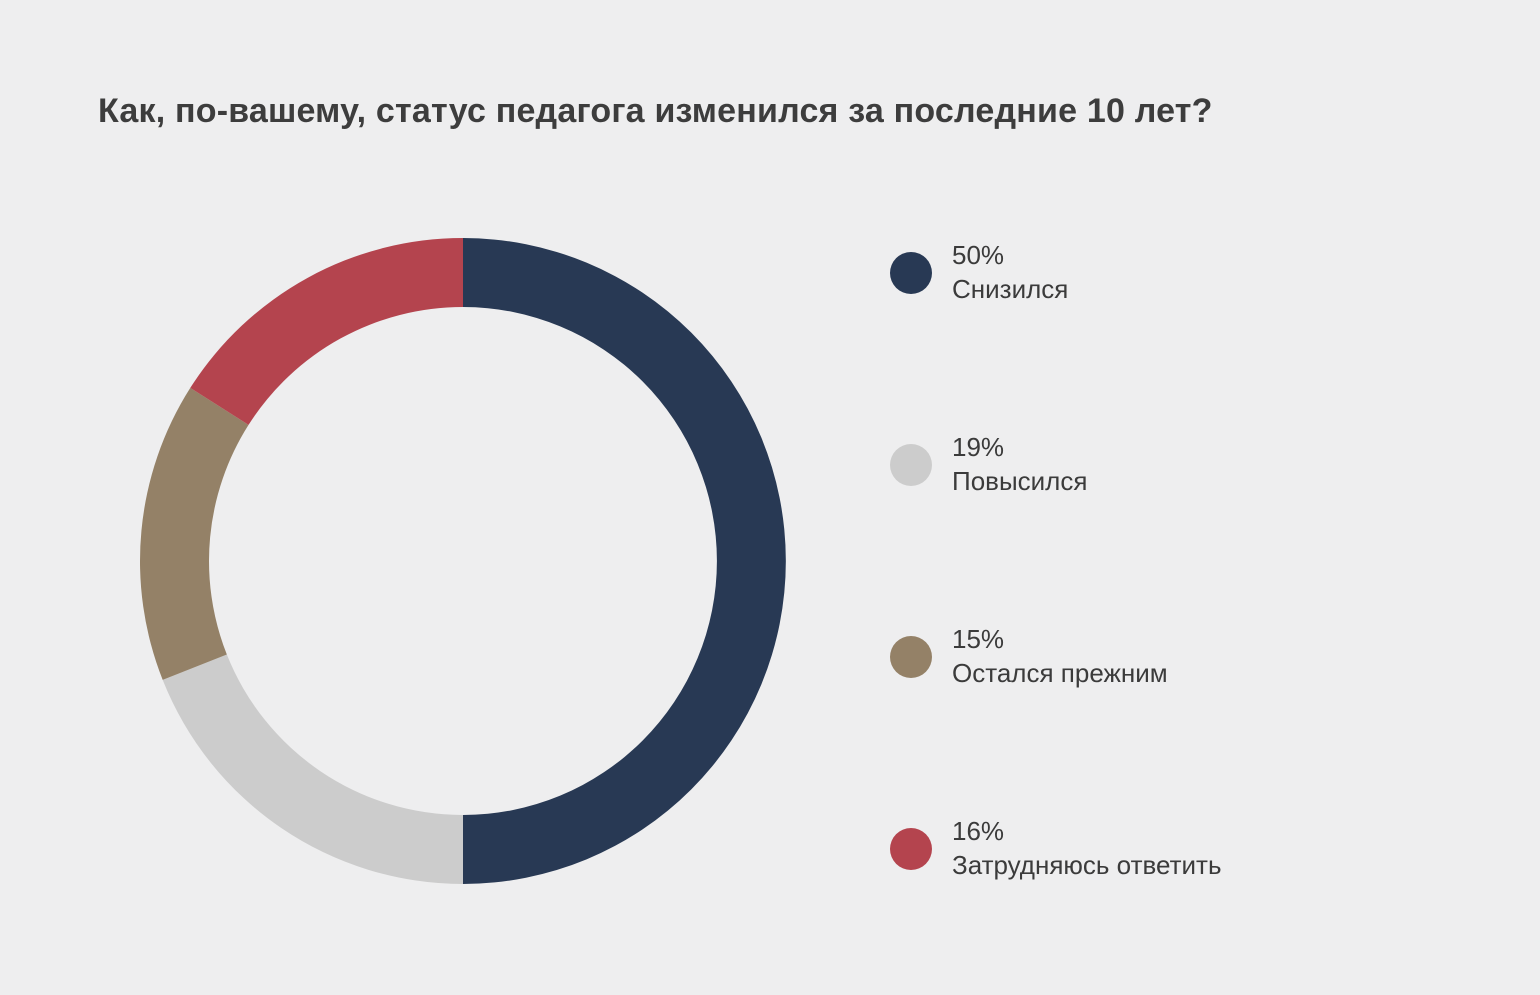  I want to click on slice-undecided, so click(326, 331).